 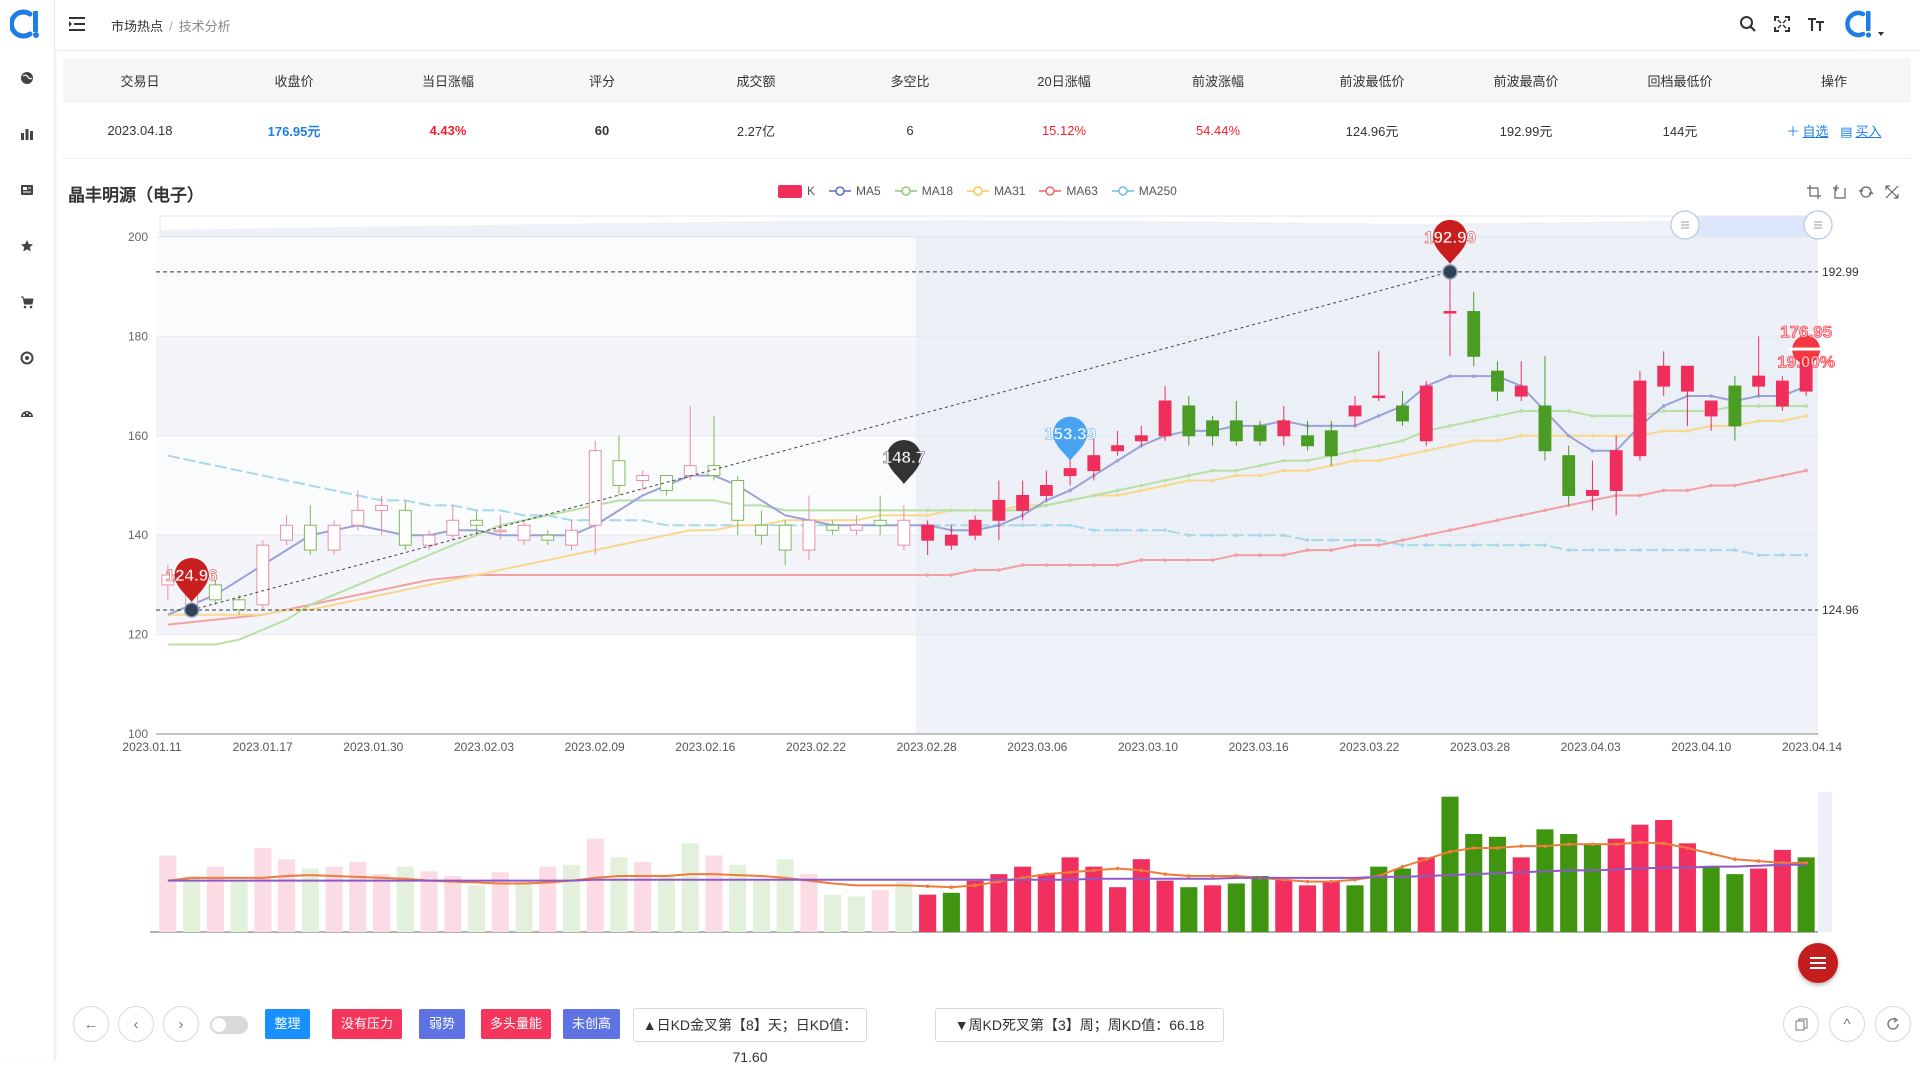 I want to click on add-watchlist-button: ＋自选, so click(x=1808, y=131).